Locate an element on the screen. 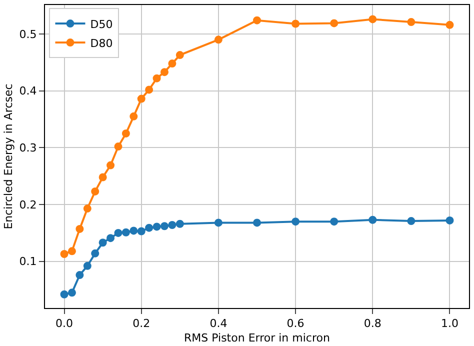 Image resolution: width=474 pixels, height=346 pixels. legend-label: D80 is located at coordinates (101, 43).